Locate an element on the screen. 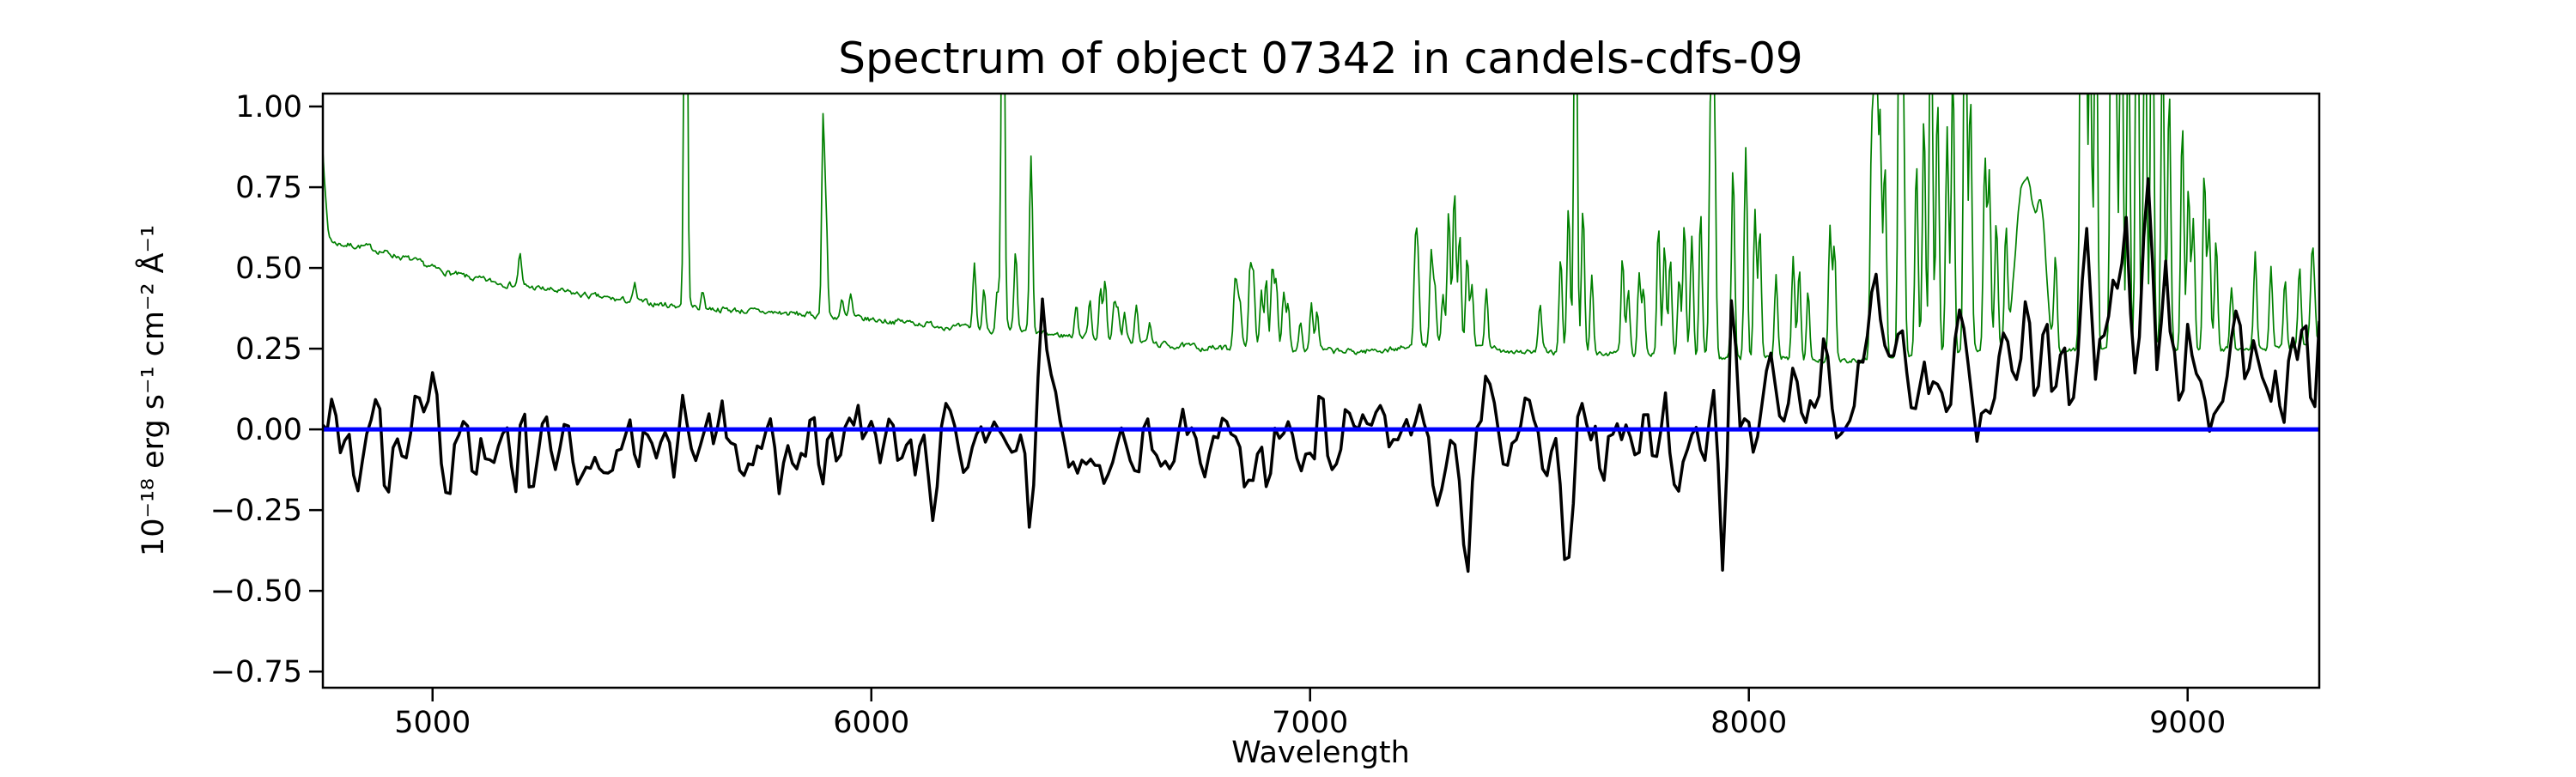 This screenshot has height=777, width=2576. y-tick-label: 0.00 is located at coordinates (269, 430).